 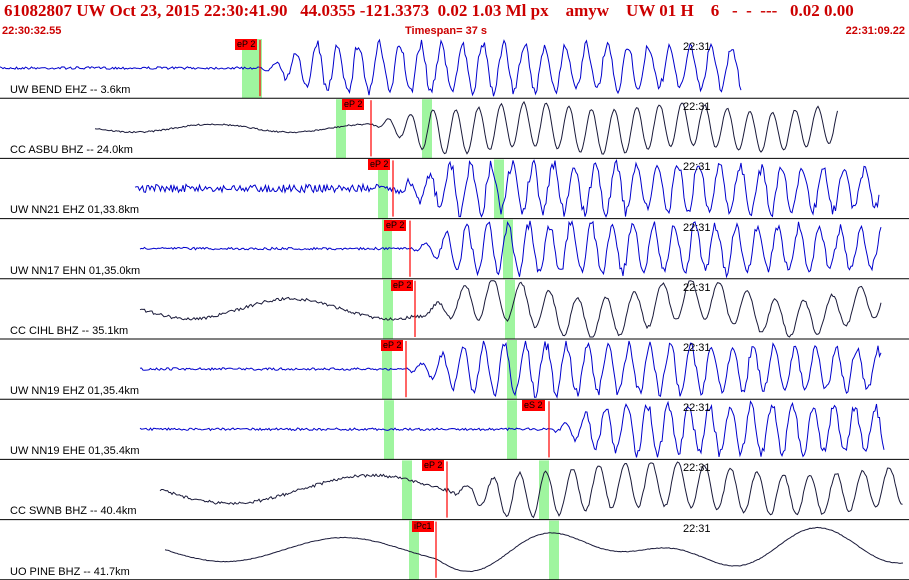 What do you see at coordinates (75, 270) in the screenshot?
I see `station-label: UW NN17 EHN 01,35.0km` at bounding box center [75, 270].